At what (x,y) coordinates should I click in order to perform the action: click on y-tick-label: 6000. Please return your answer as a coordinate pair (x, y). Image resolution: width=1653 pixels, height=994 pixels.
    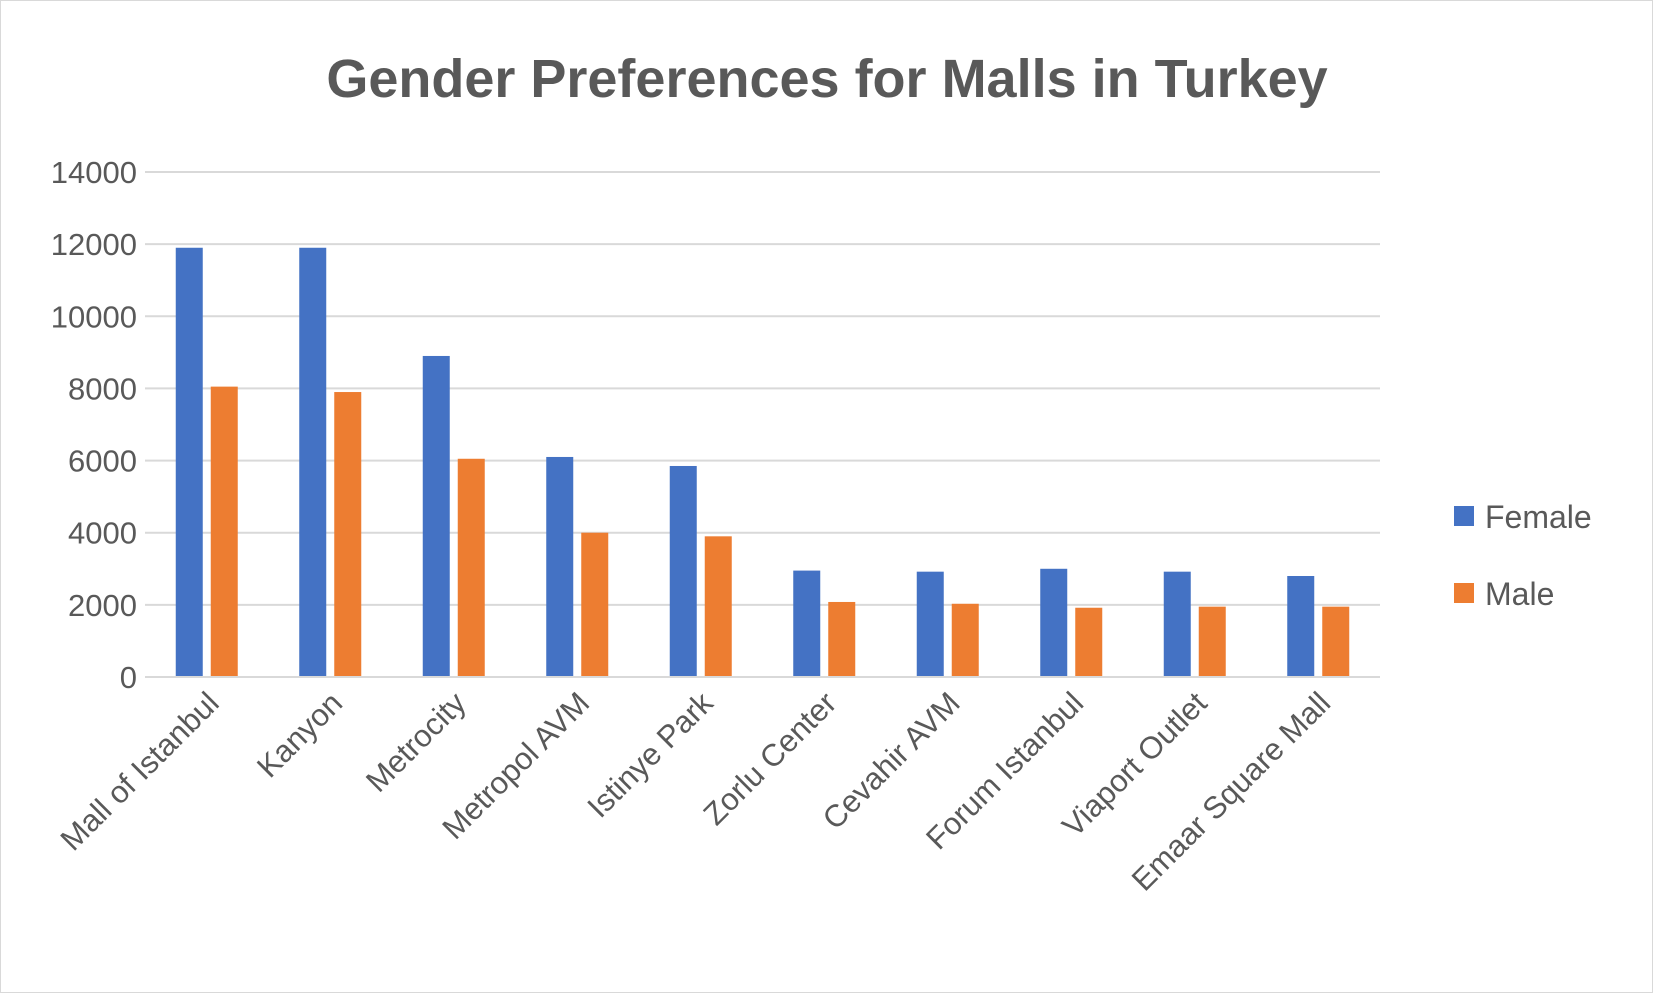
    Looking at the image, I should click on (102, 461).